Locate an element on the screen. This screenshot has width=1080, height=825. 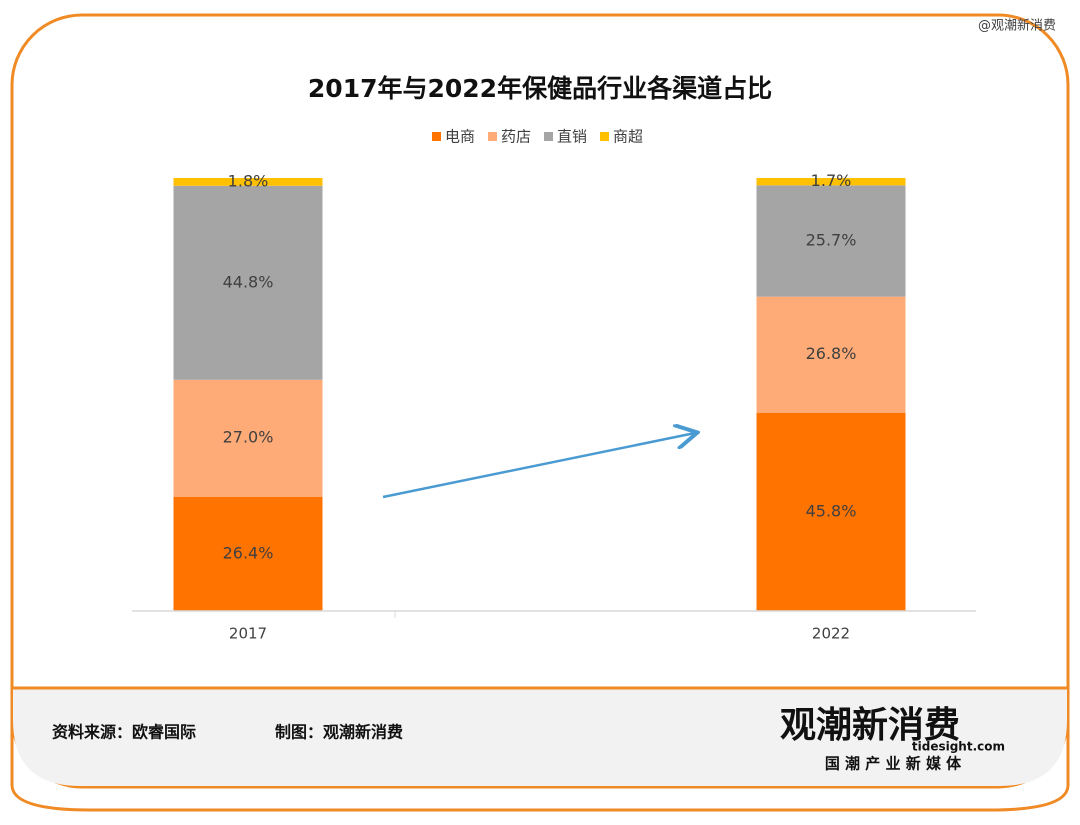
chart-title: 2017年与2022年保健品行业各渠道占比 is located at coordinates (540, 88).